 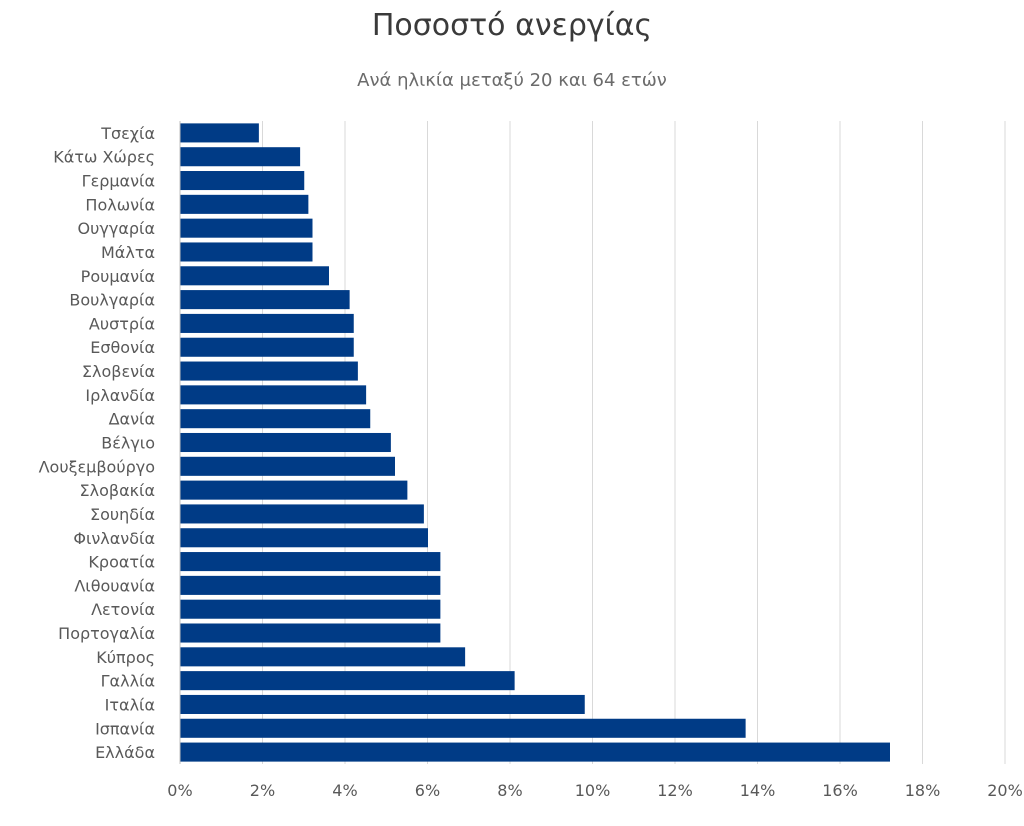 I want to click on category-label: Σλοβενία, so click(x=118, y=371).